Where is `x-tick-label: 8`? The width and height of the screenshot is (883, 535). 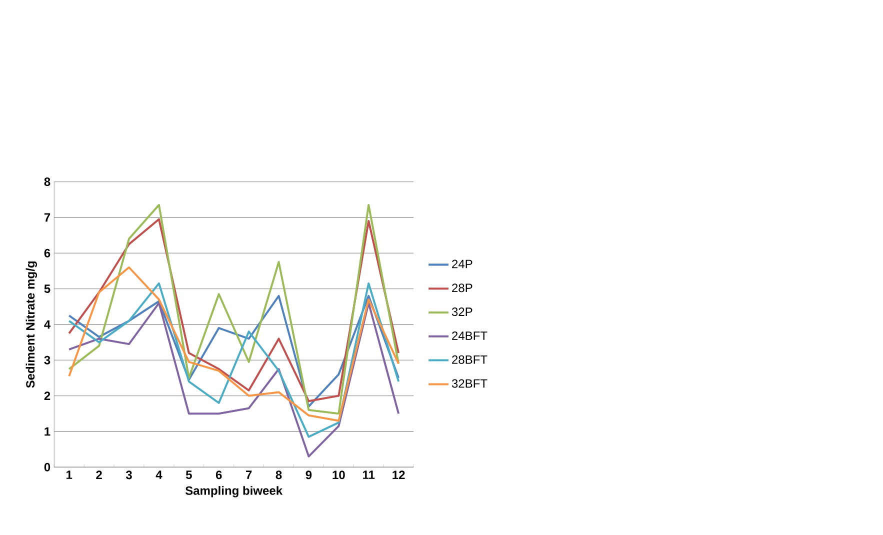 x-tick-label: 8 is located at coordinates (279, 474).